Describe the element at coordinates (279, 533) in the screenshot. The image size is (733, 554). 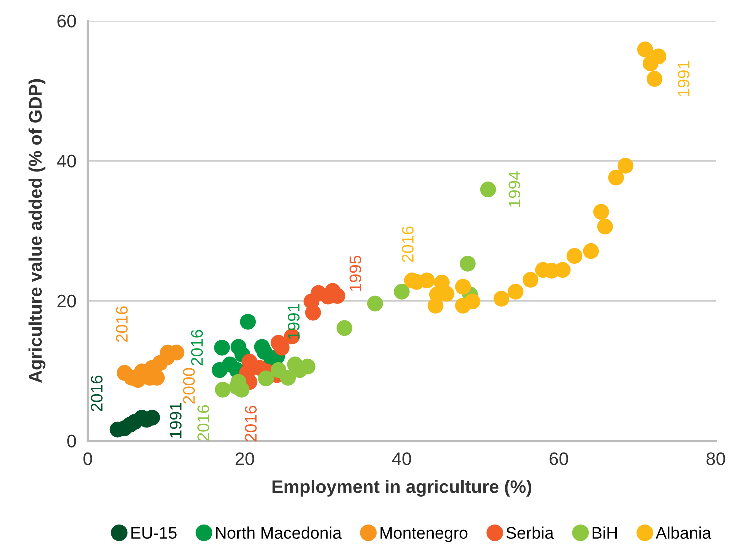
I see `legend-label: North Macedonia` at that location.